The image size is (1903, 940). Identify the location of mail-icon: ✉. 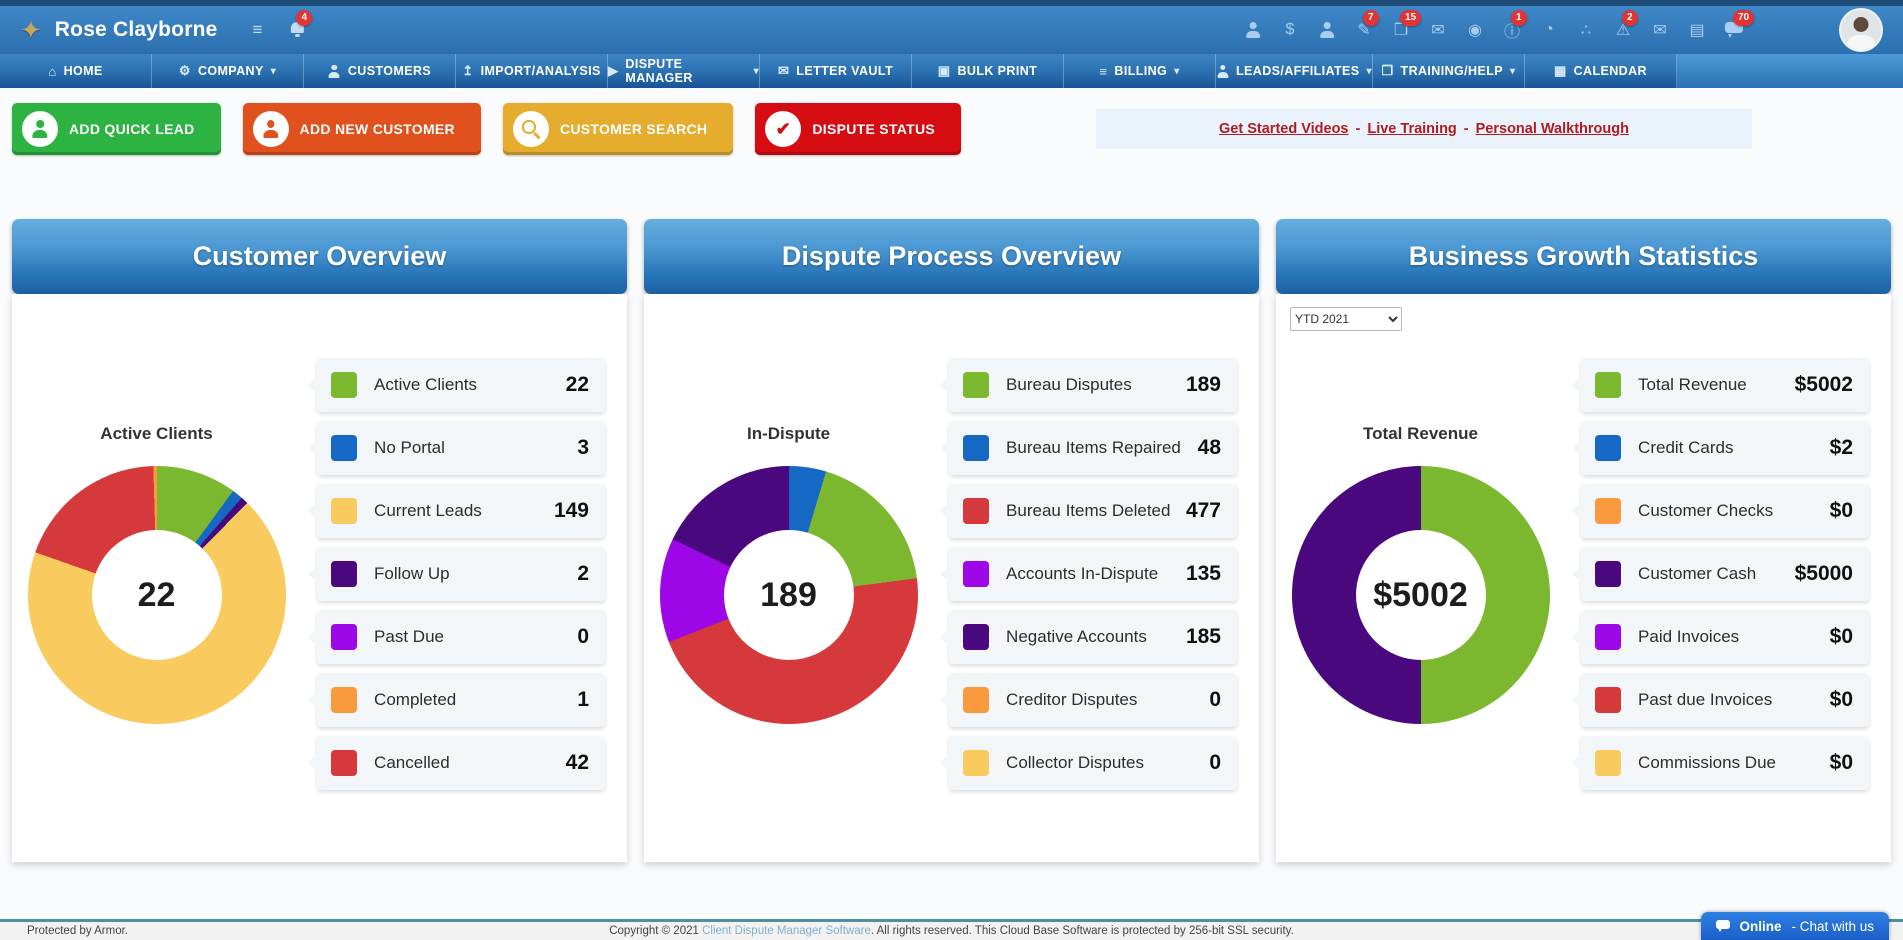
(1438, 30).